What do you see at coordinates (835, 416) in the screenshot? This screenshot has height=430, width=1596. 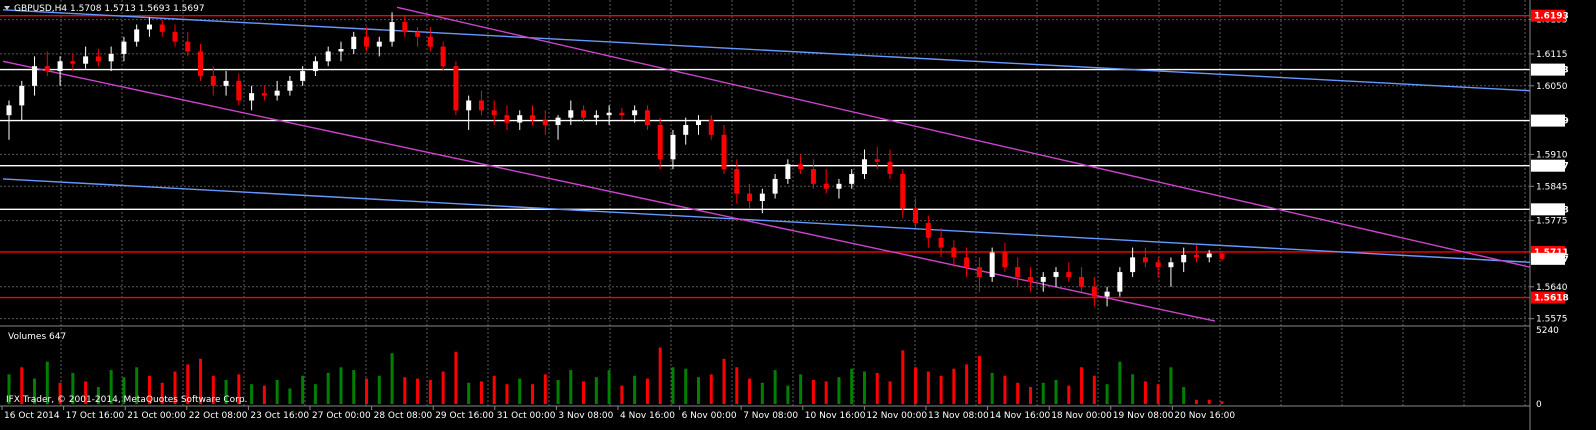 I see `time-label: 10 Nov 16:00` at bounding box center [835, 416].